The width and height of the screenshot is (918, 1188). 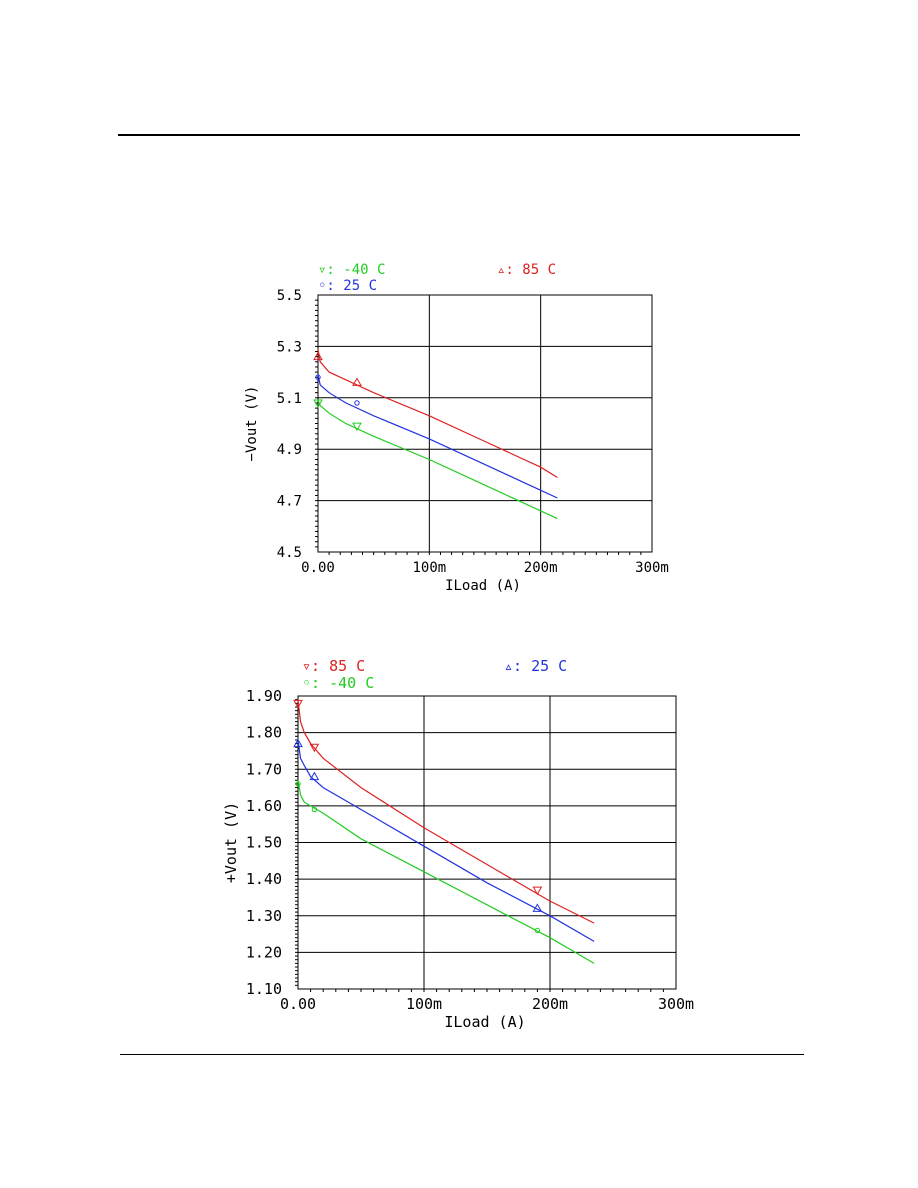 I want to click on y-tick-label: 1.60, so click(x=264, y=806).